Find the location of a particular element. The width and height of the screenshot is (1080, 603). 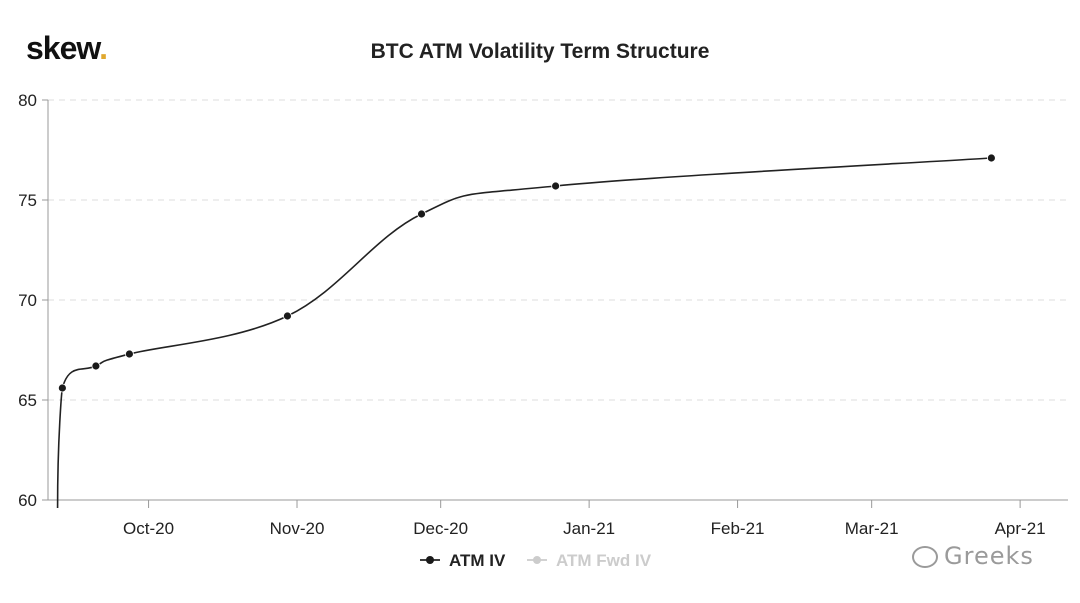

y-tick-label-75: 75 is located at coordinates (27, 200).